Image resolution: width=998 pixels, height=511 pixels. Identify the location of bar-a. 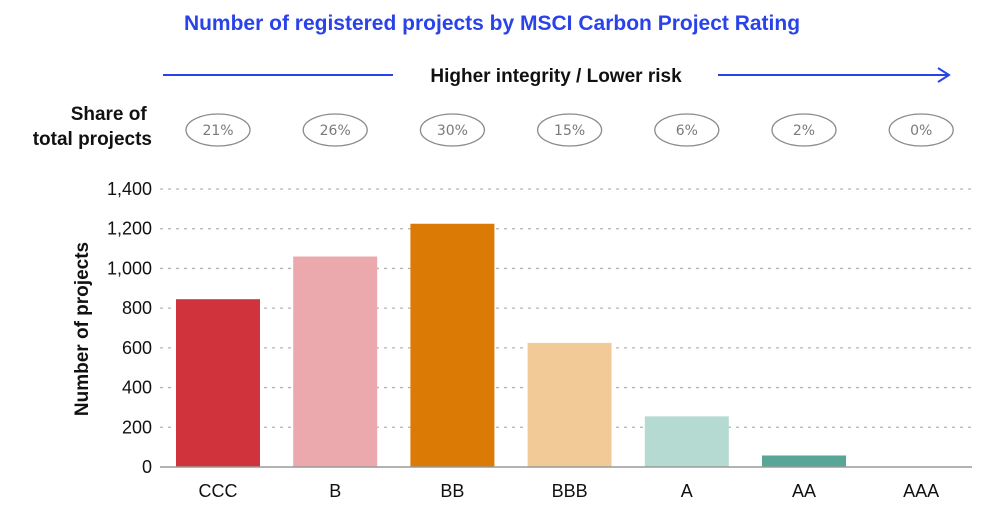
(686, 441).